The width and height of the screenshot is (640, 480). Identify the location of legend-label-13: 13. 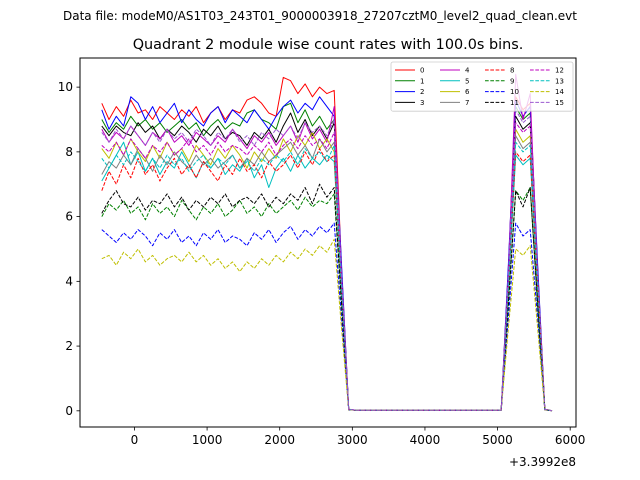
(559, 81).